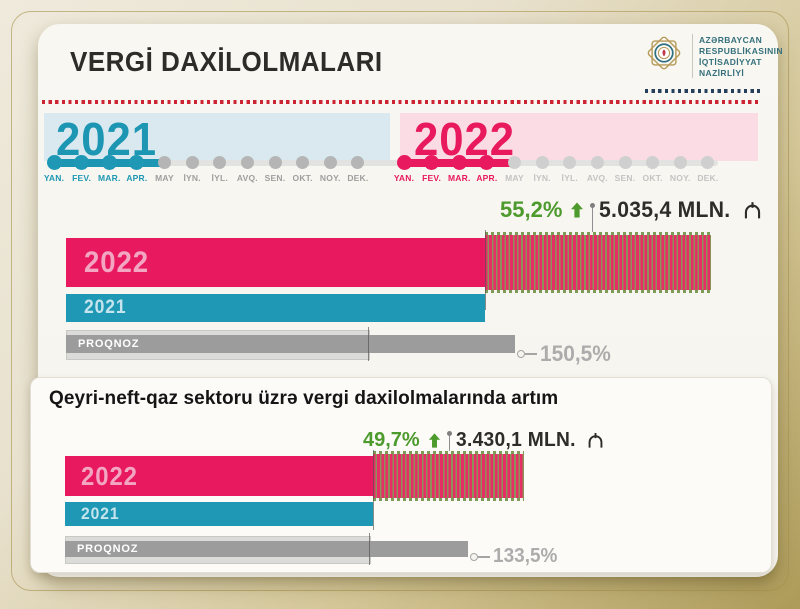  I want to click on value-total: 5.035,4 MLN., so click(665, 209).